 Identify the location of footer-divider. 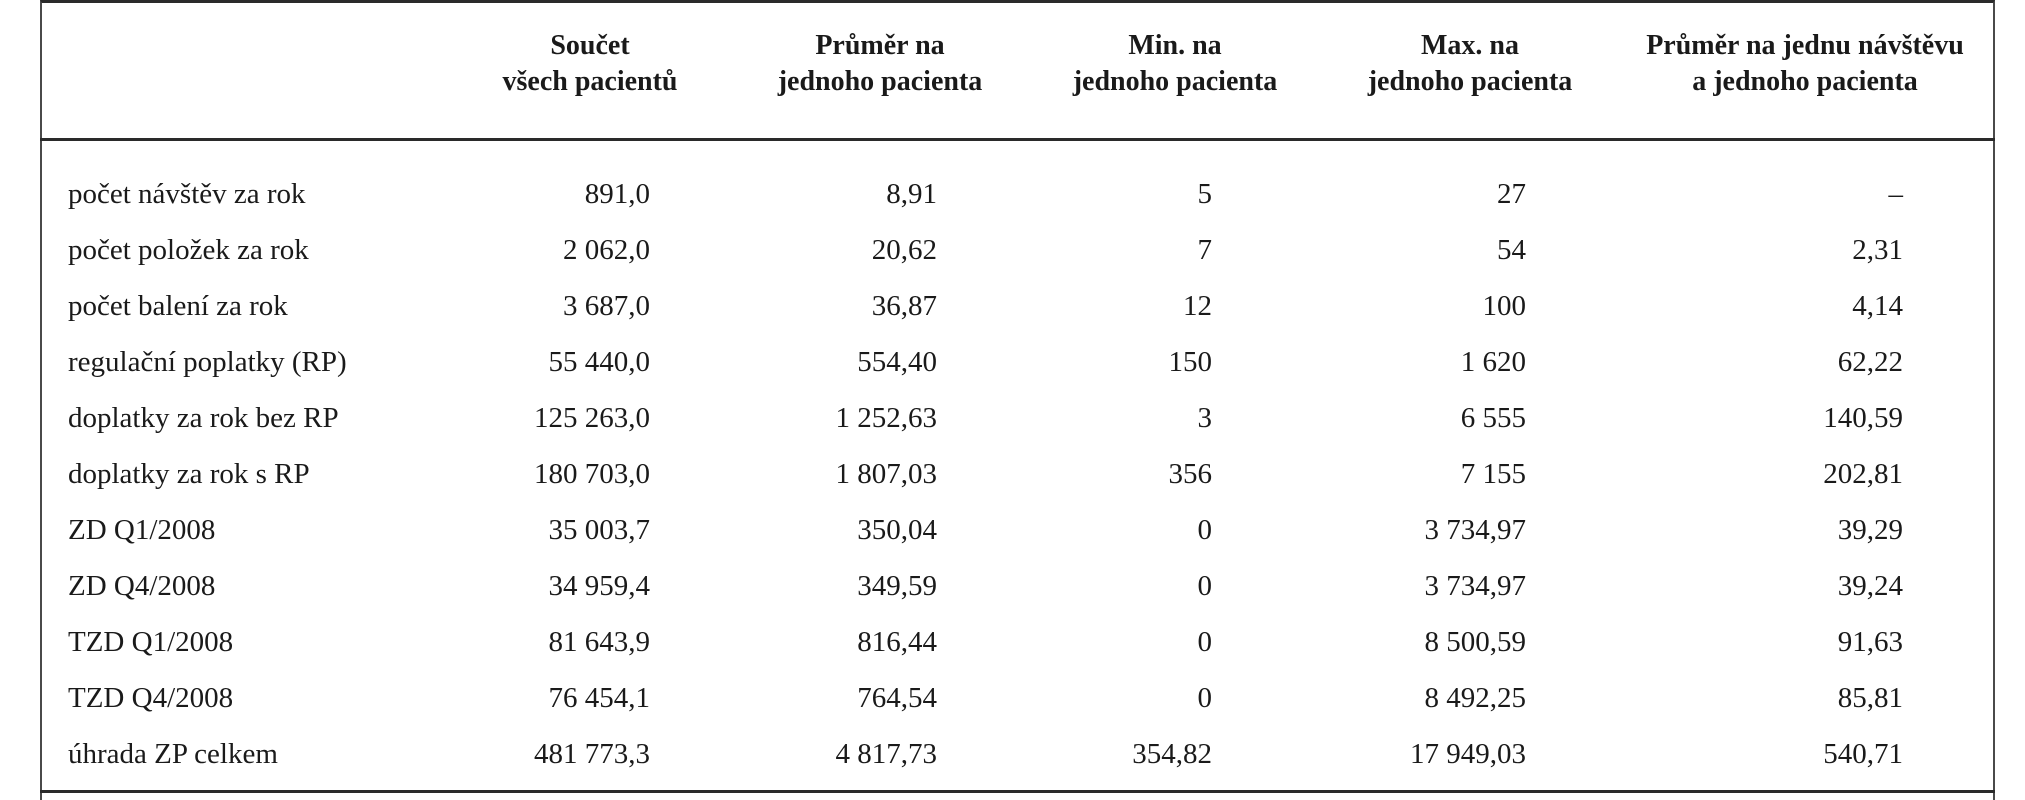
(1017, 791).